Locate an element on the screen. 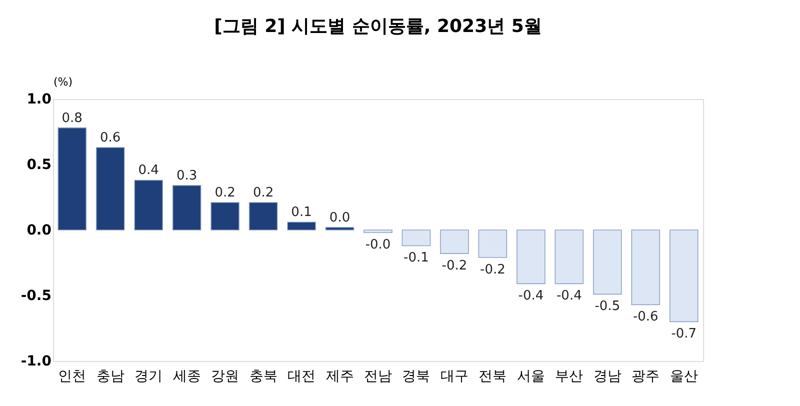  x-tick-label: 광주 is located at coordinates (646, 376).